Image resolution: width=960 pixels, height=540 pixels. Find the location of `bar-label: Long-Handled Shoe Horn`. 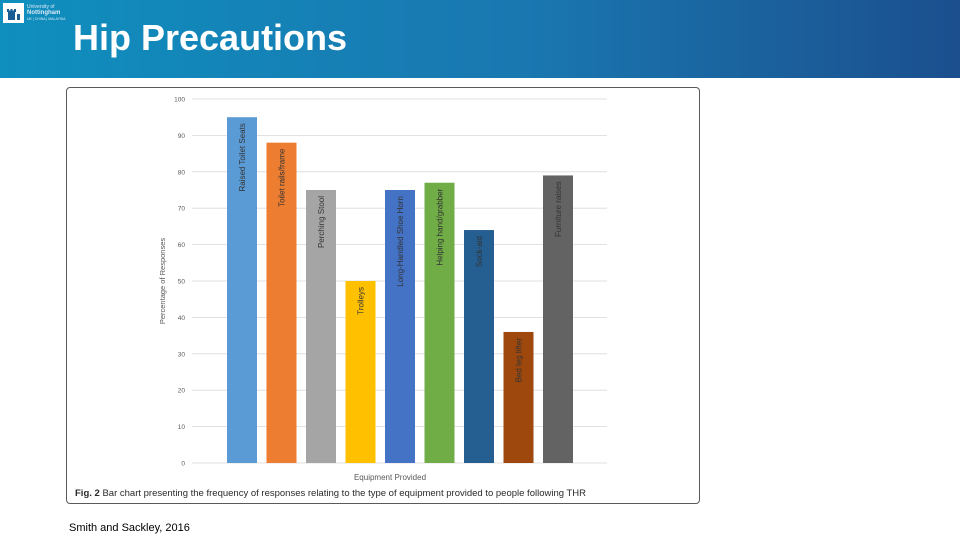

bar-label: Long-Handled Shoe Horn is located at coordinates (400, 241).